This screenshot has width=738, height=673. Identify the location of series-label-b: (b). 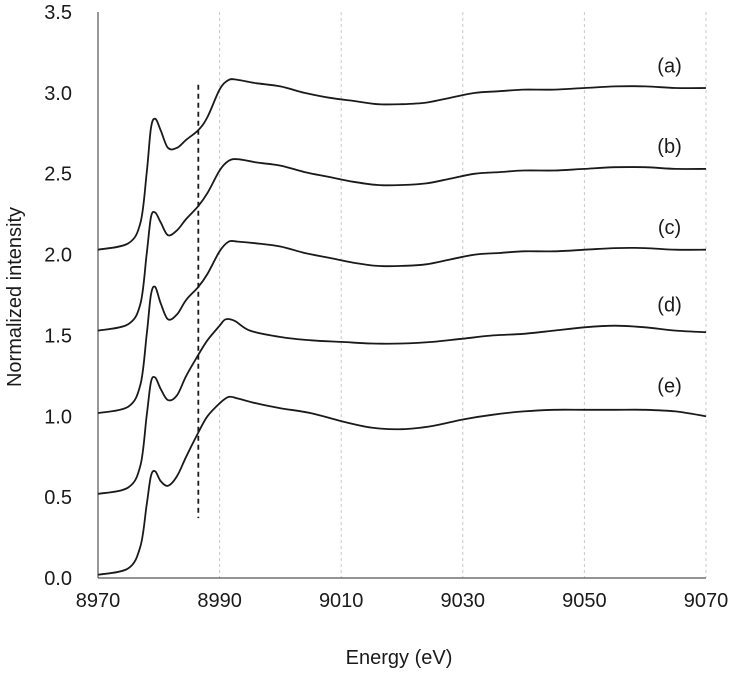
(669, 147).